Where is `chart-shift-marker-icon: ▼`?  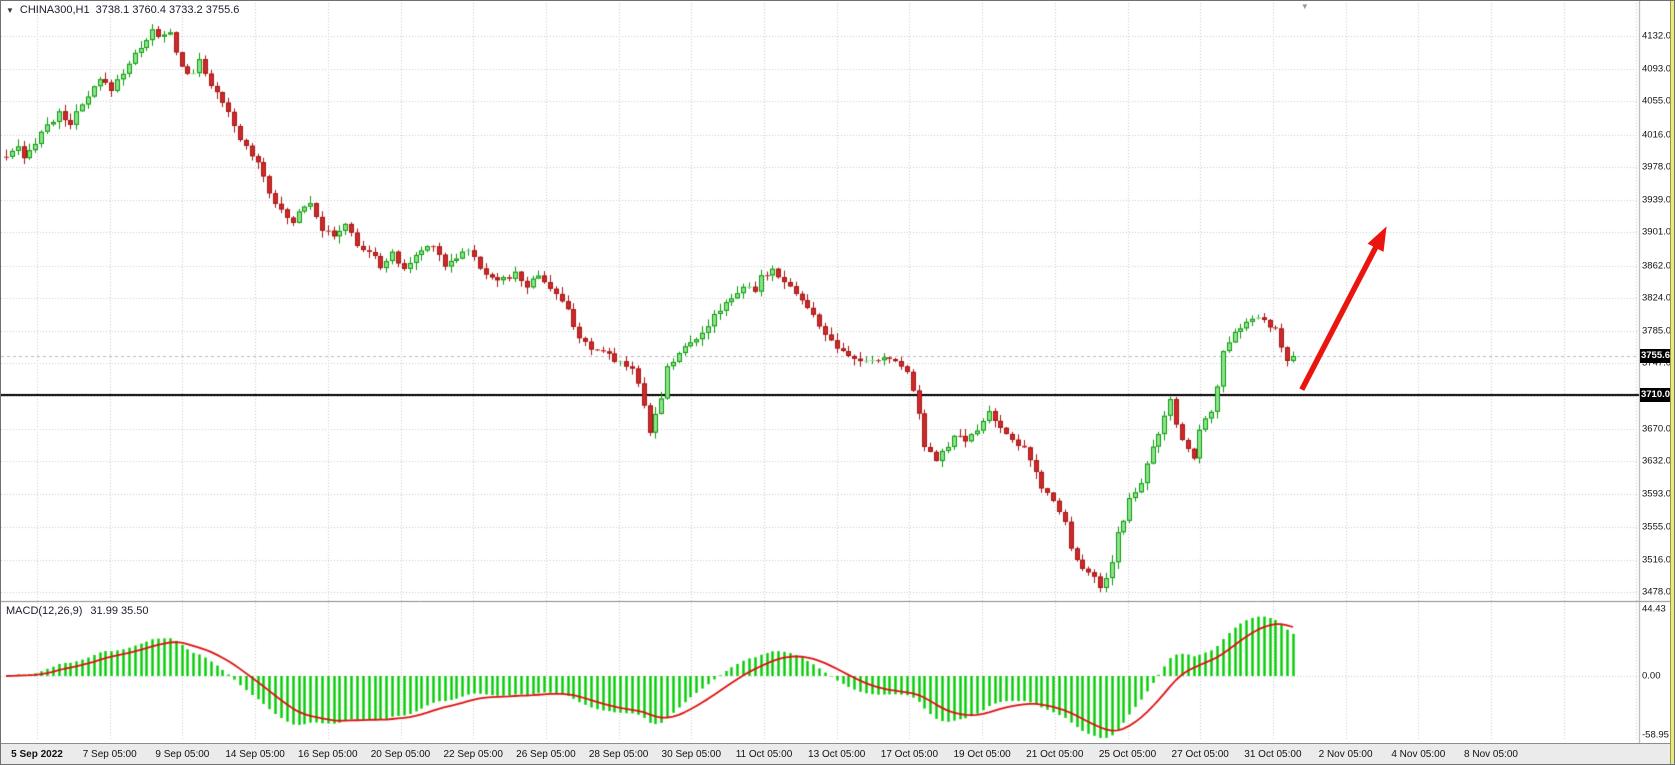 chart-shift-marker-icon: ▼ is located at coordinates (1304, 6).